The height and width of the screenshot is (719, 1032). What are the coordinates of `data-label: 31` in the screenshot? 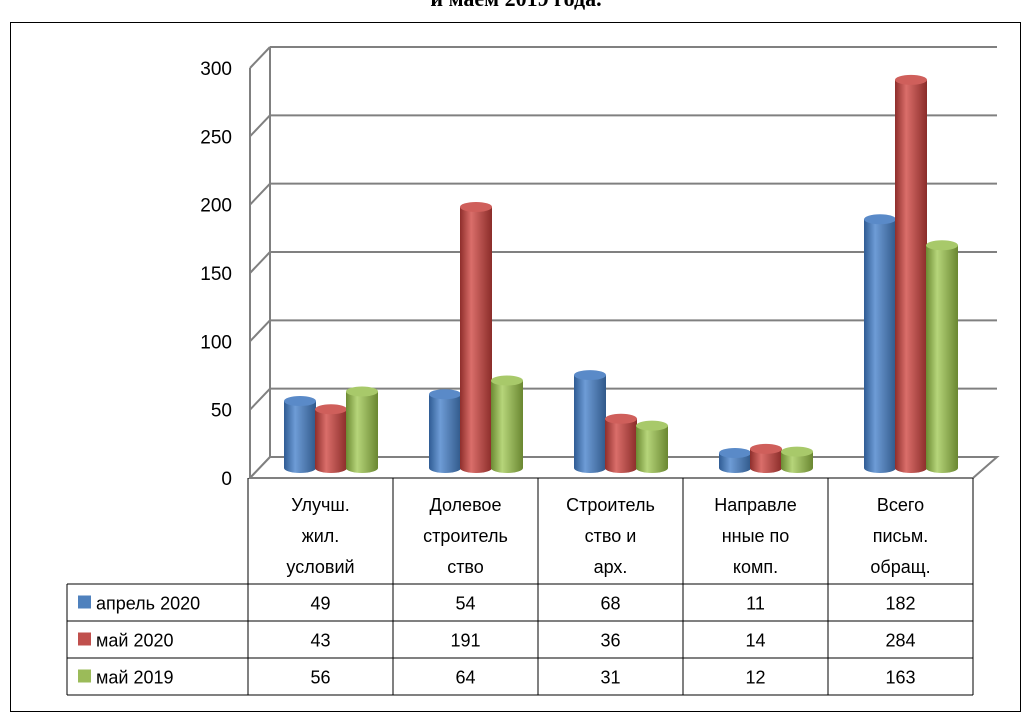 It's located at (610, 678).